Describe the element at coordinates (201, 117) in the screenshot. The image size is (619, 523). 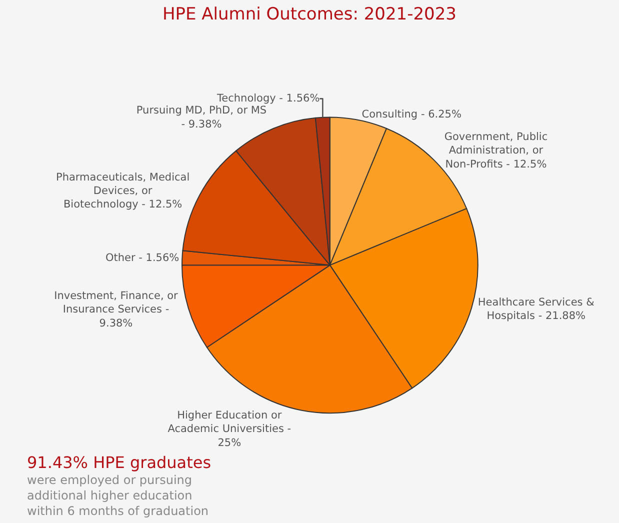
I see `slice-label: Pursuing MD, PhD, or MS - 9.38%` at that location.